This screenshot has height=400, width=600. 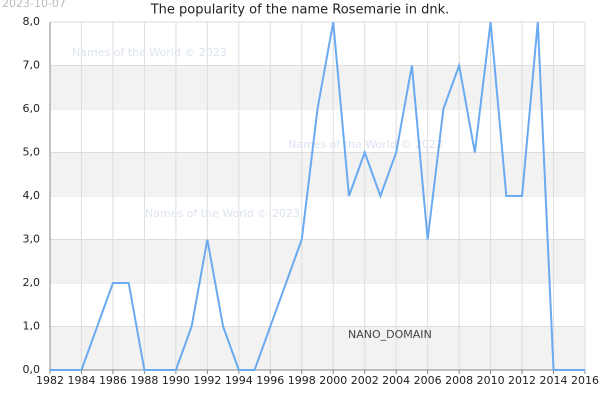 What do you see at coordinates (32, 282) in the screenshot?
I see `y-tick-label: 2,0` at bounding box center [32, 282].